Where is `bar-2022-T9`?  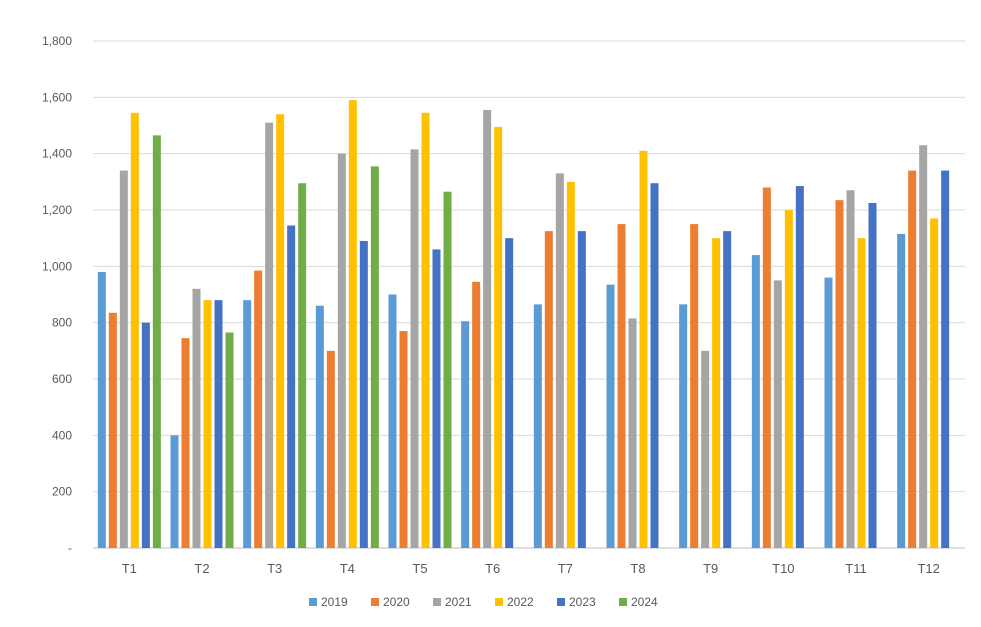 bar-2022-T9 is located at coordinates (716, 393).